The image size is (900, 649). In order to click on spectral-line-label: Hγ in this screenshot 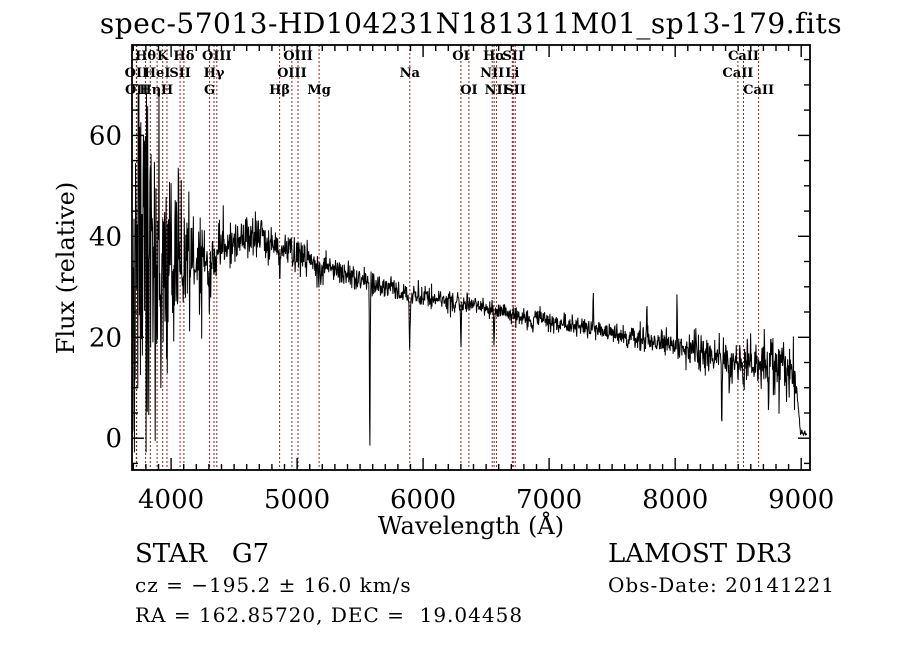, I will do `click(214, 73)`.